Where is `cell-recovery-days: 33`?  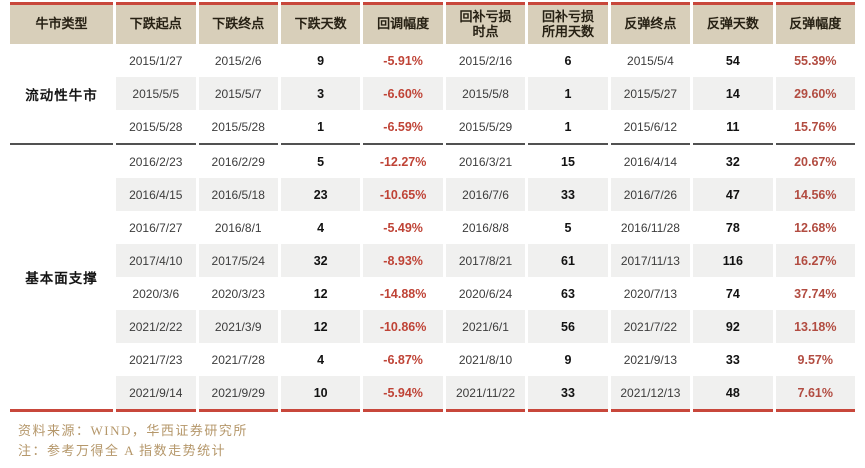 cell-recovery-days: 33 is located at coordinates (568, 194).